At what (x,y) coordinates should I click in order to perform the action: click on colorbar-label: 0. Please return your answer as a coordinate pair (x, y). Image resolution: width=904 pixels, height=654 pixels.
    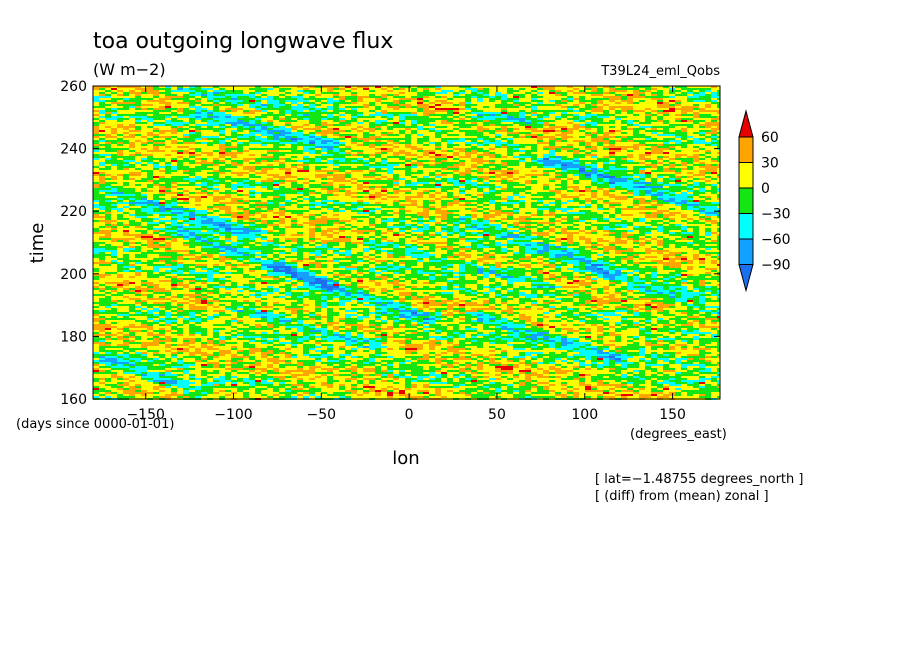
    Looking at the image, I should click on (765, 189).